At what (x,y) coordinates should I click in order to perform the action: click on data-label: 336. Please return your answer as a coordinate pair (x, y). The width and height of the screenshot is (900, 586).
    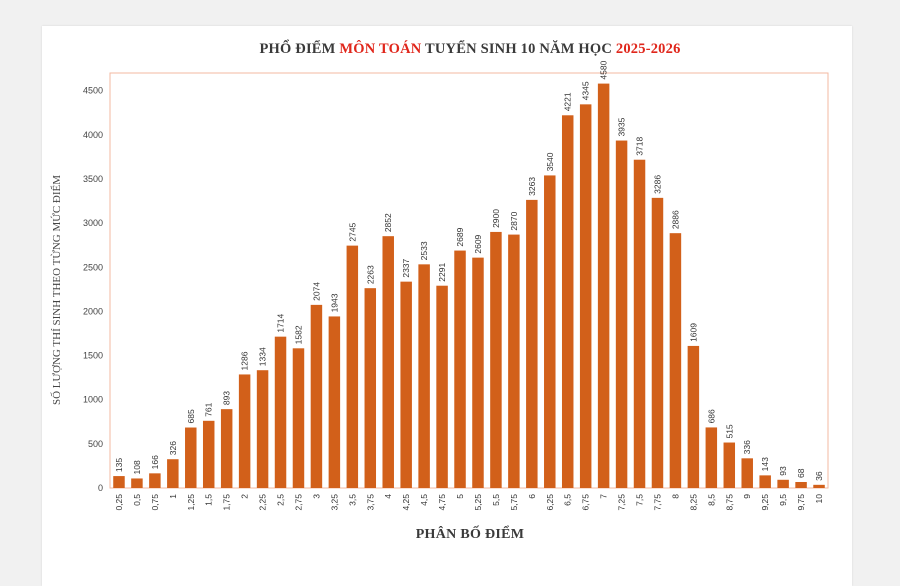
    Looking at the image, I should click on (747, 447).